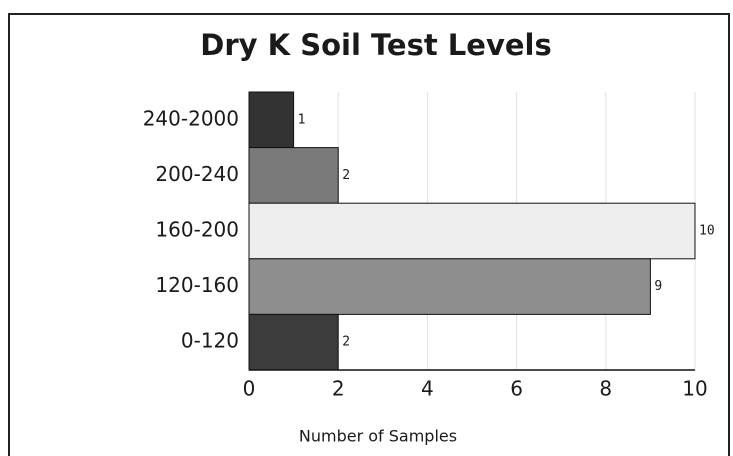  I want to click on value-label: 1, so click(302, 119).